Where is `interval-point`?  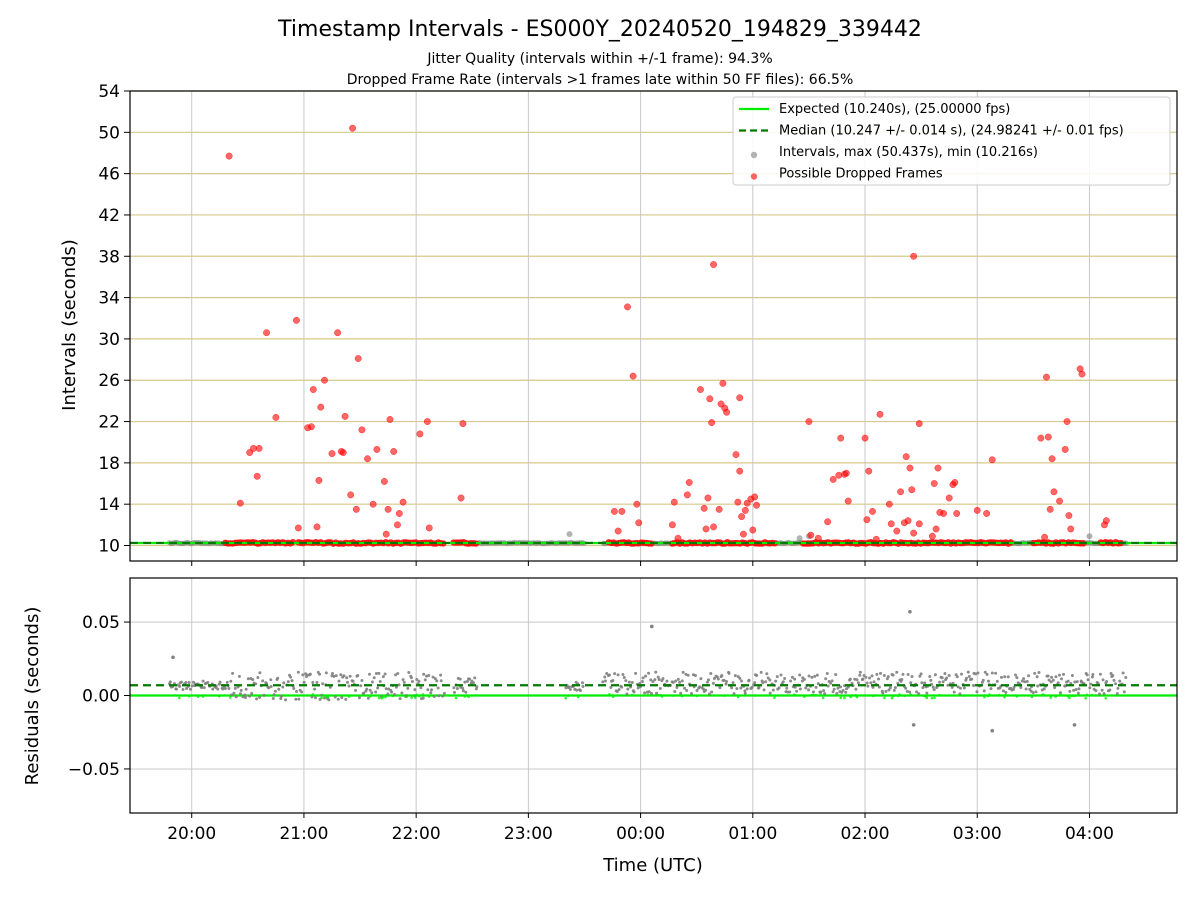
interval-point is located at coordinates (1089, 536).